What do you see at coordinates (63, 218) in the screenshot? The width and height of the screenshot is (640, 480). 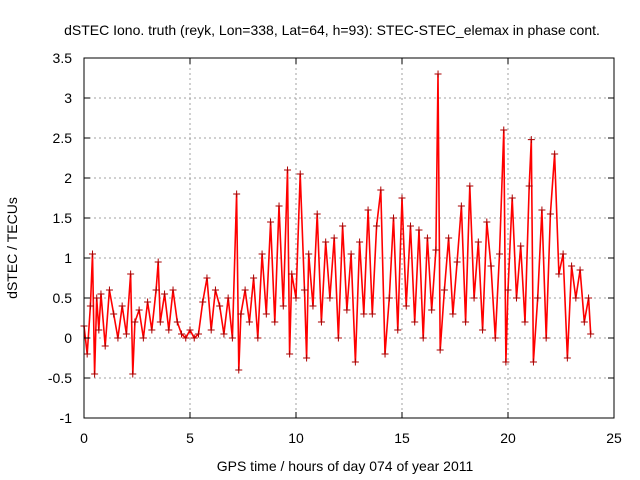 I see `y-tick-label: 1.5` at bounding box center [63, 218].